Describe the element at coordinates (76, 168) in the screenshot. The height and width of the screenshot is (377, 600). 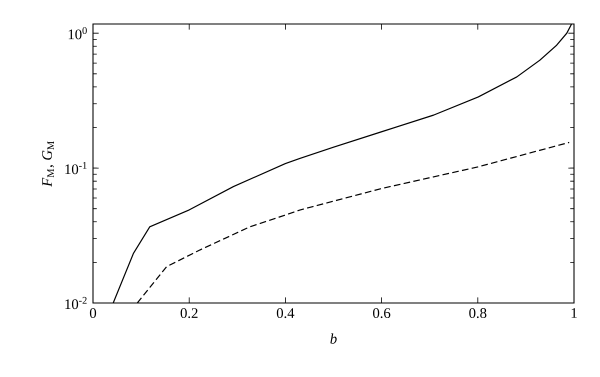
I see `y-tick-label: 10$^{-1}$` at that location.